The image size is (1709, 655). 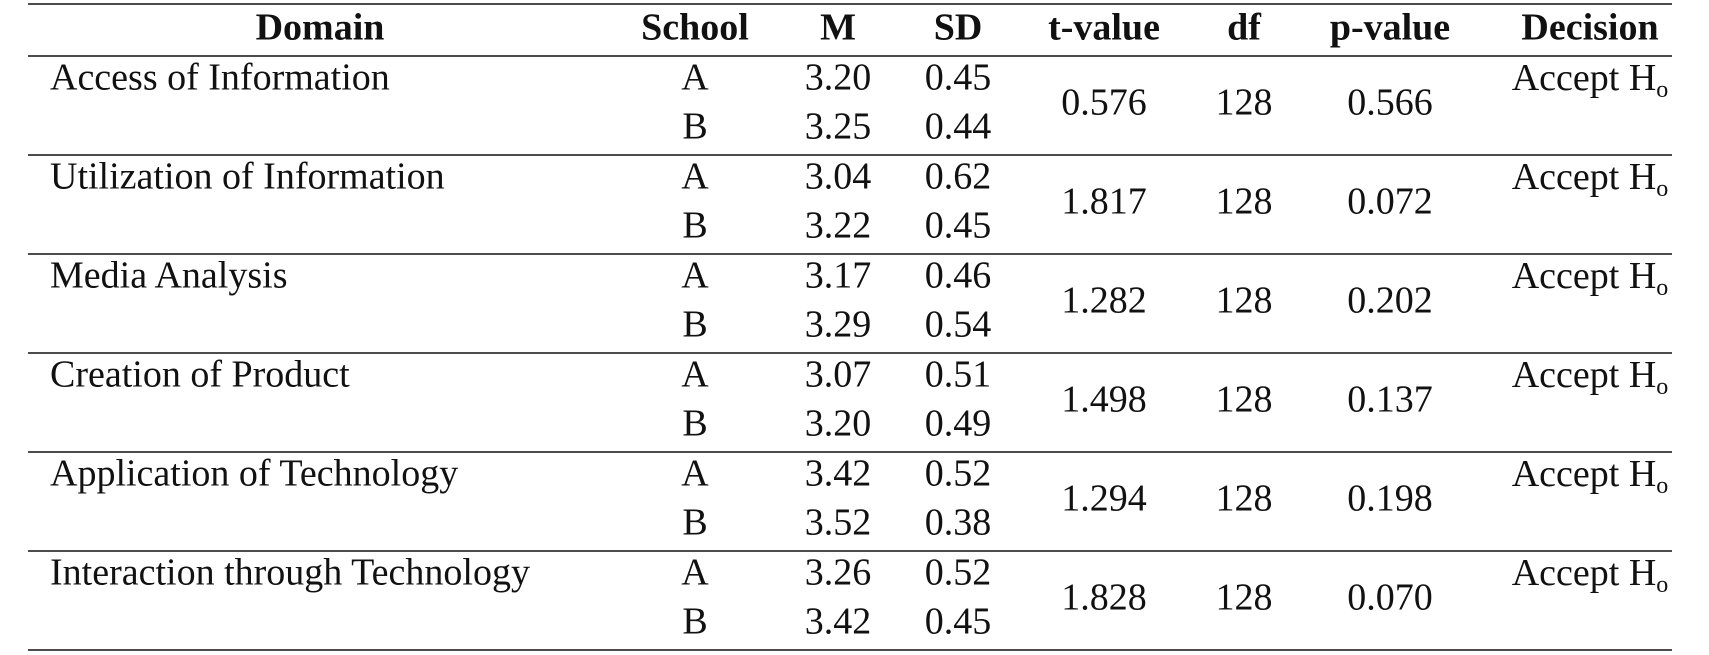 I want to click on column-header: p-value, so click(x=1390, y=28).